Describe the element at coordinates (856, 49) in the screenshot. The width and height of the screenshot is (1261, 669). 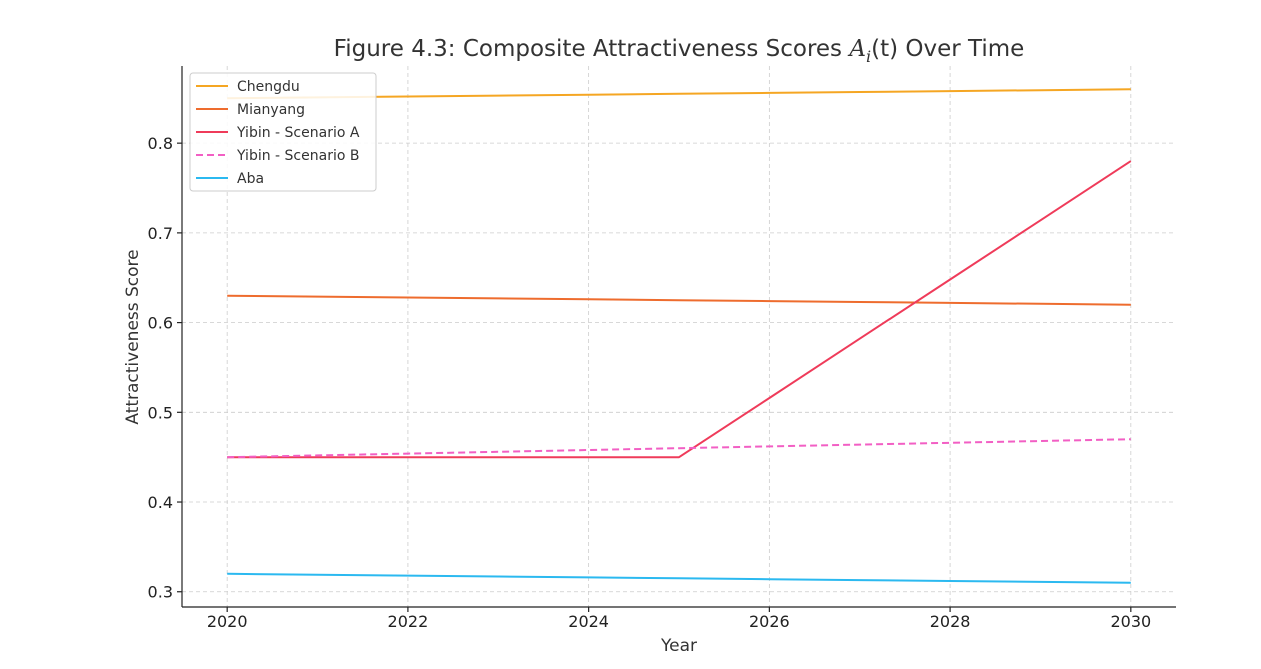
I see `chart-title-math: A` at that location.